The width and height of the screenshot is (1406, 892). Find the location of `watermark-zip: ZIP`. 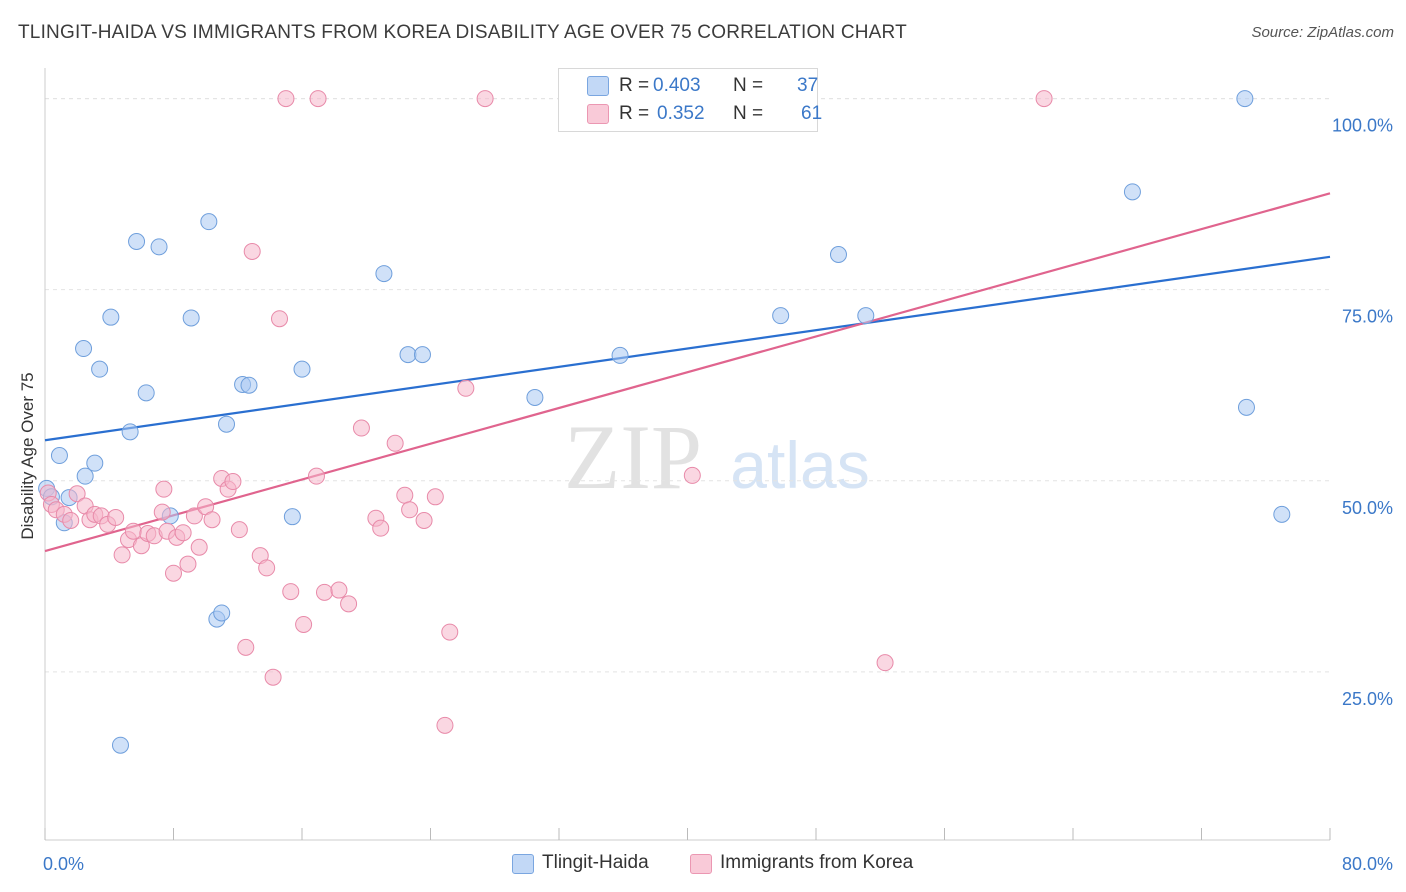

watermark-zip: ZIP is located at coordinates (633, 457).